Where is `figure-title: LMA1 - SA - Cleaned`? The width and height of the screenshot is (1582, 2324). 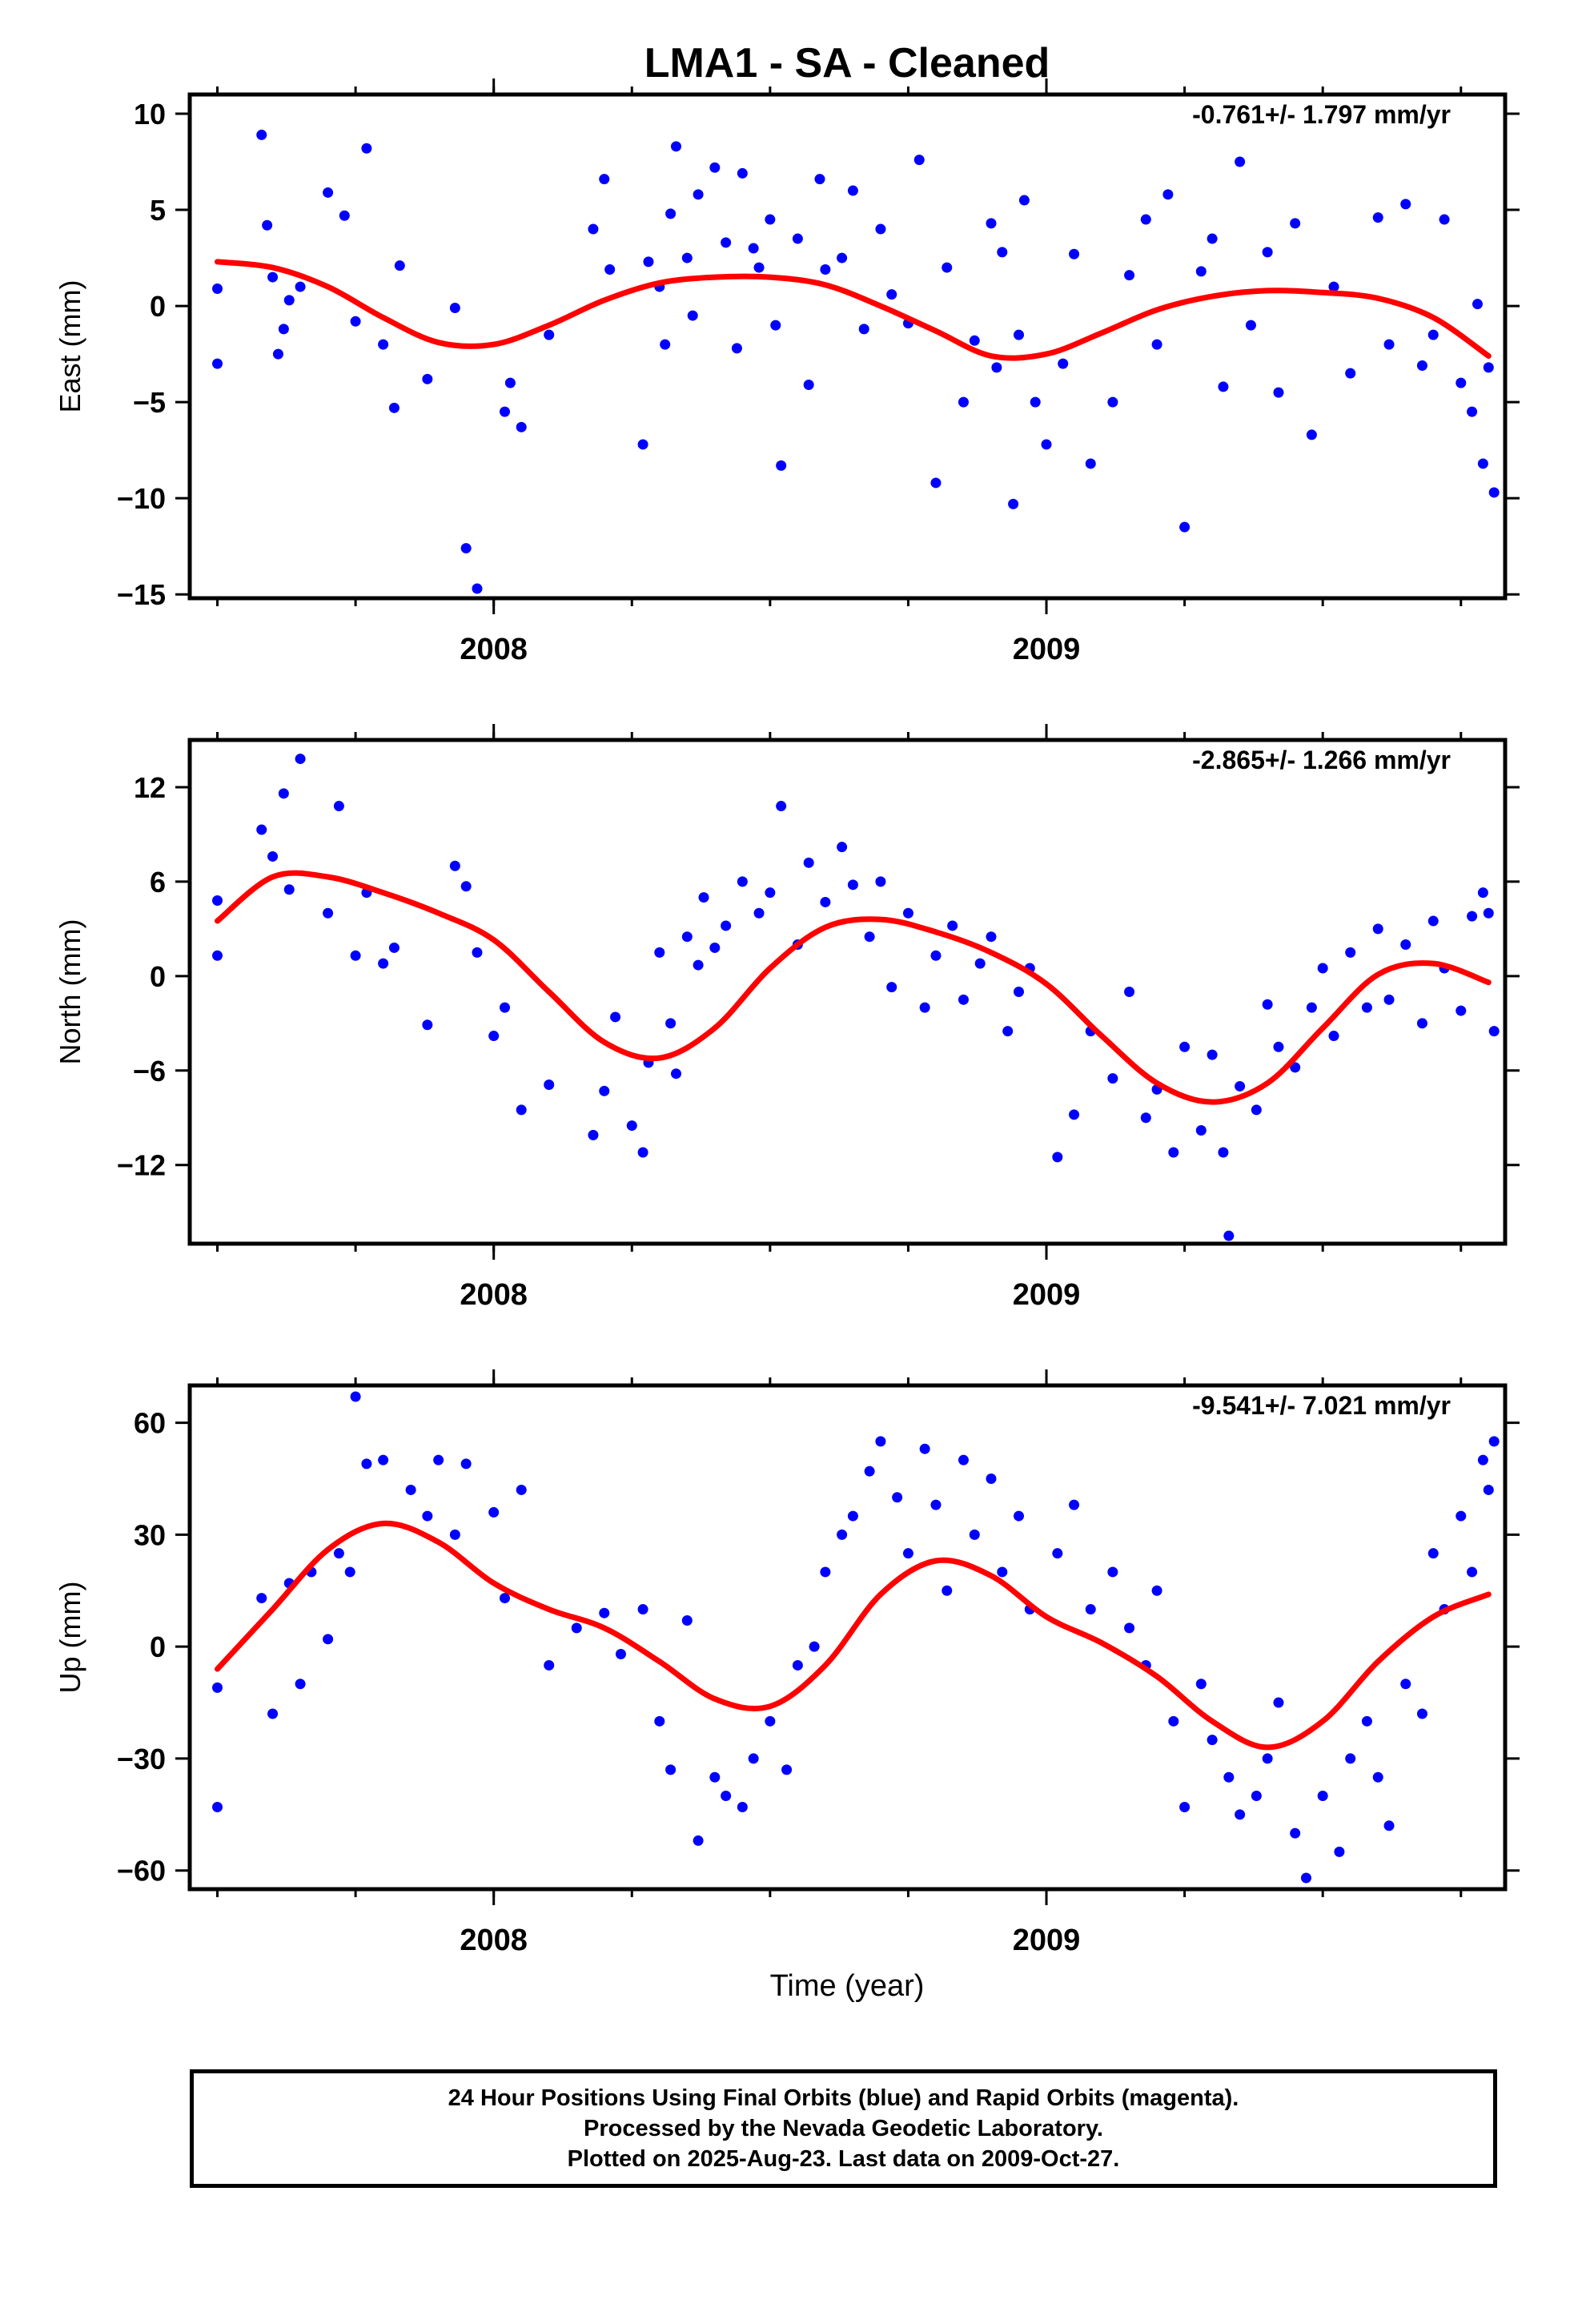 figure-title: LMA1 - SA - Cleaned is located at coordinates (847, 63).